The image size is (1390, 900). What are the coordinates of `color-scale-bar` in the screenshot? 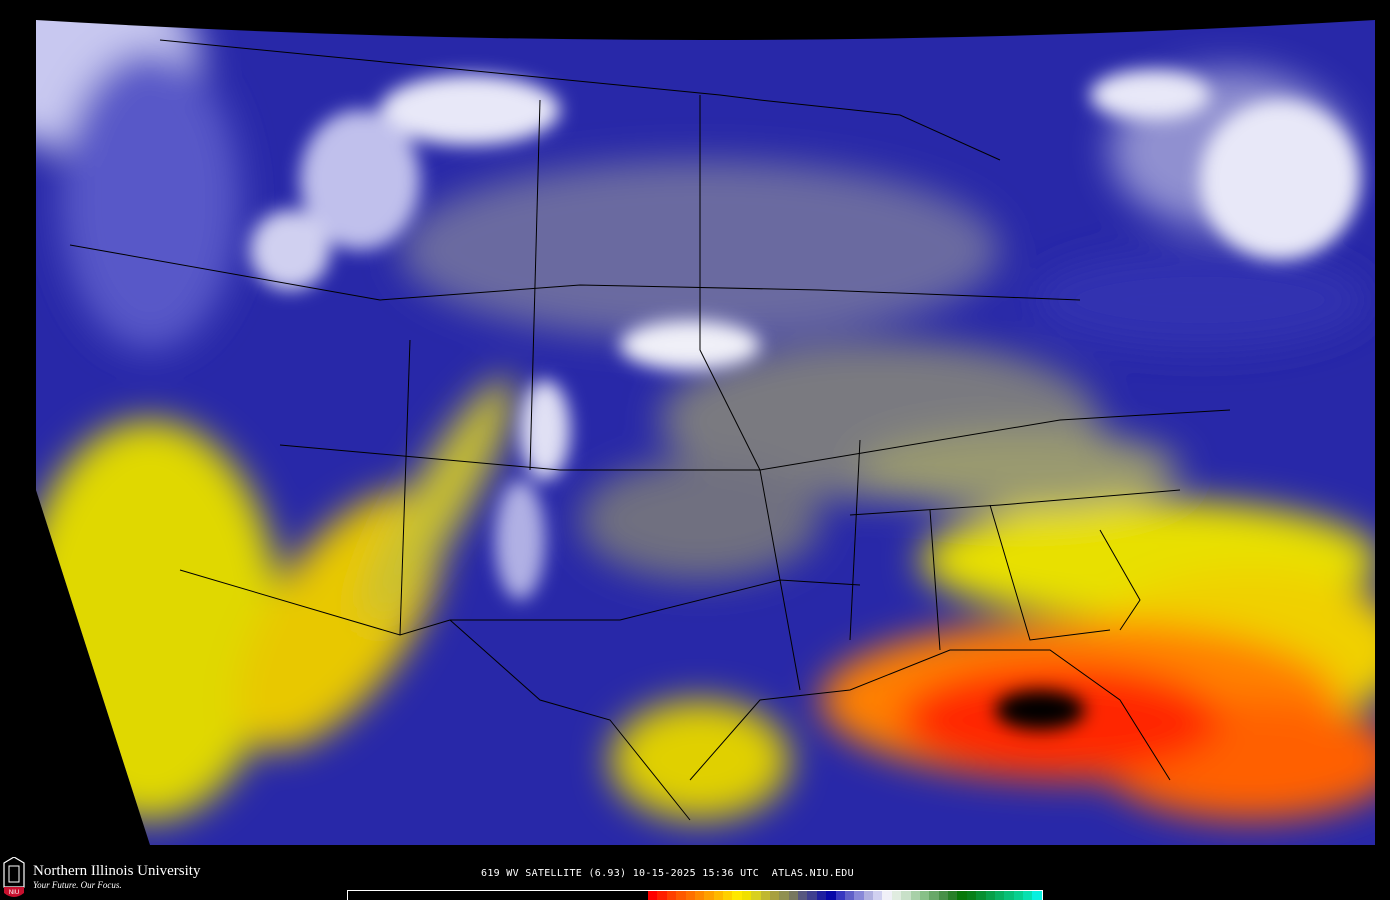 It's located at (695, 895).